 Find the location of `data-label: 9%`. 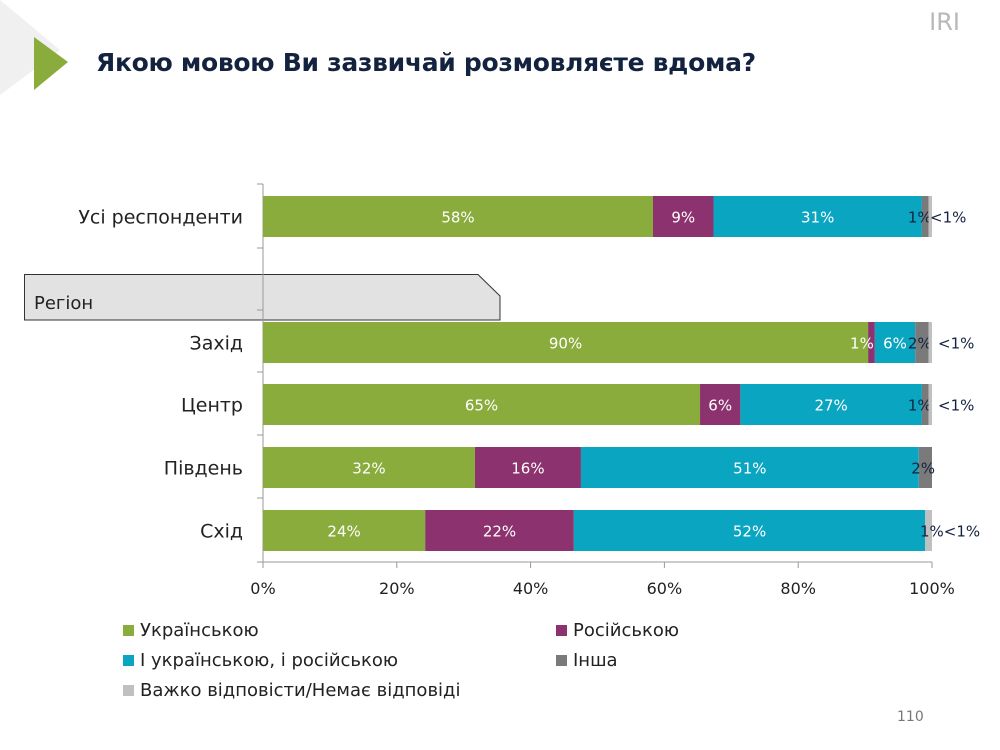

data-label: 9% is located at coordinates (683, 218).